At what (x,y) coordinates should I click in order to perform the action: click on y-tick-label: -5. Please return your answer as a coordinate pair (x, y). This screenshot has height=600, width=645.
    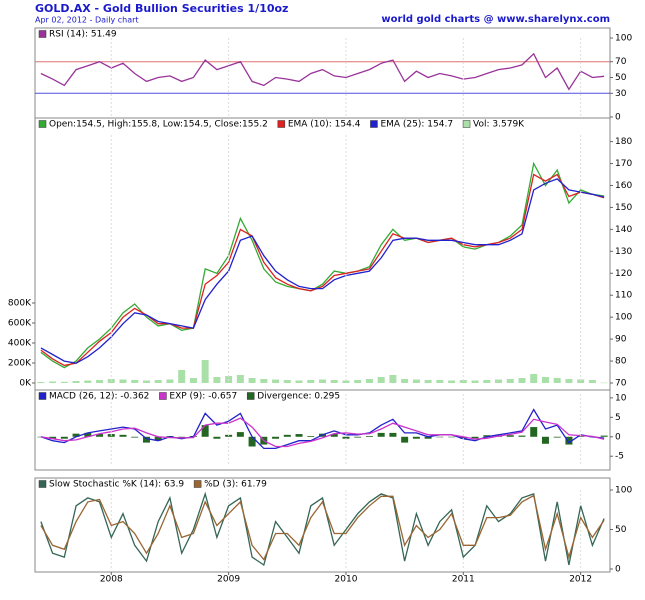
    Looking at the image, I should click on (619, 457).